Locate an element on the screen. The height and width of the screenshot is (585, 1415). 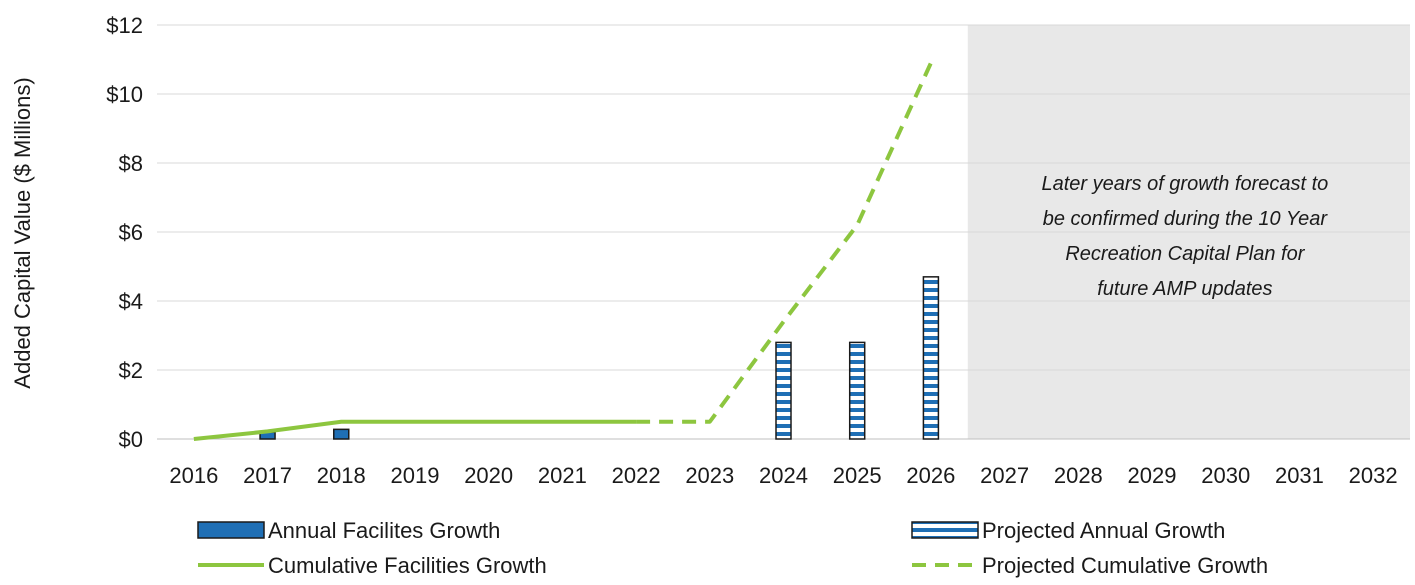
x-tick-label: 2025 is located at coordinates (857, 475).